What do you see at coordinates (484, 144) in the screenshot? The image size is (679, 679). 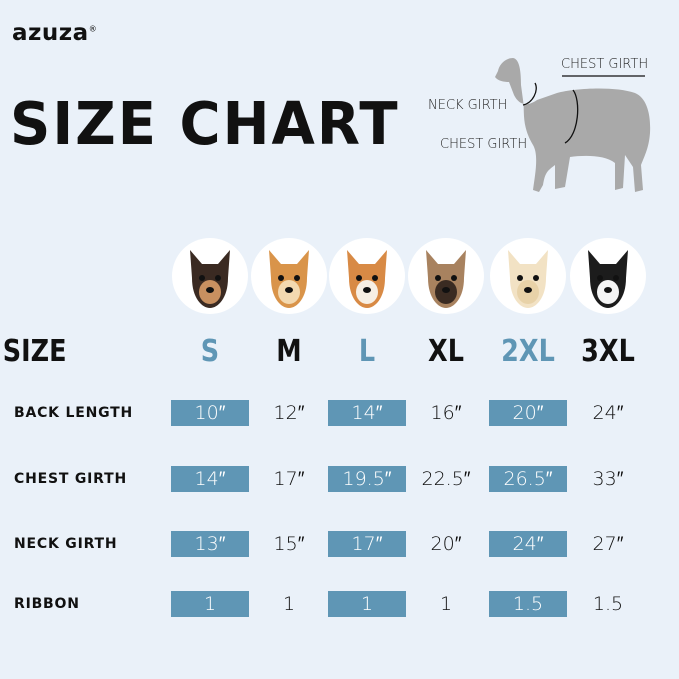 I see `diagram-label-chest: CHEST GIRTH` at bounding box center [484, 144].